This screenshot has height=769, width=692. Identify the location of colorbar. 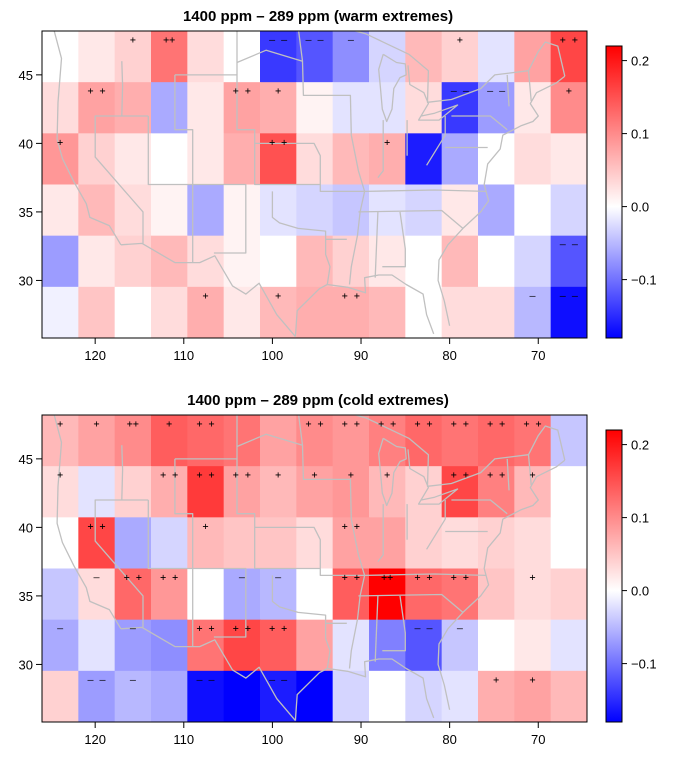
(614, 576).